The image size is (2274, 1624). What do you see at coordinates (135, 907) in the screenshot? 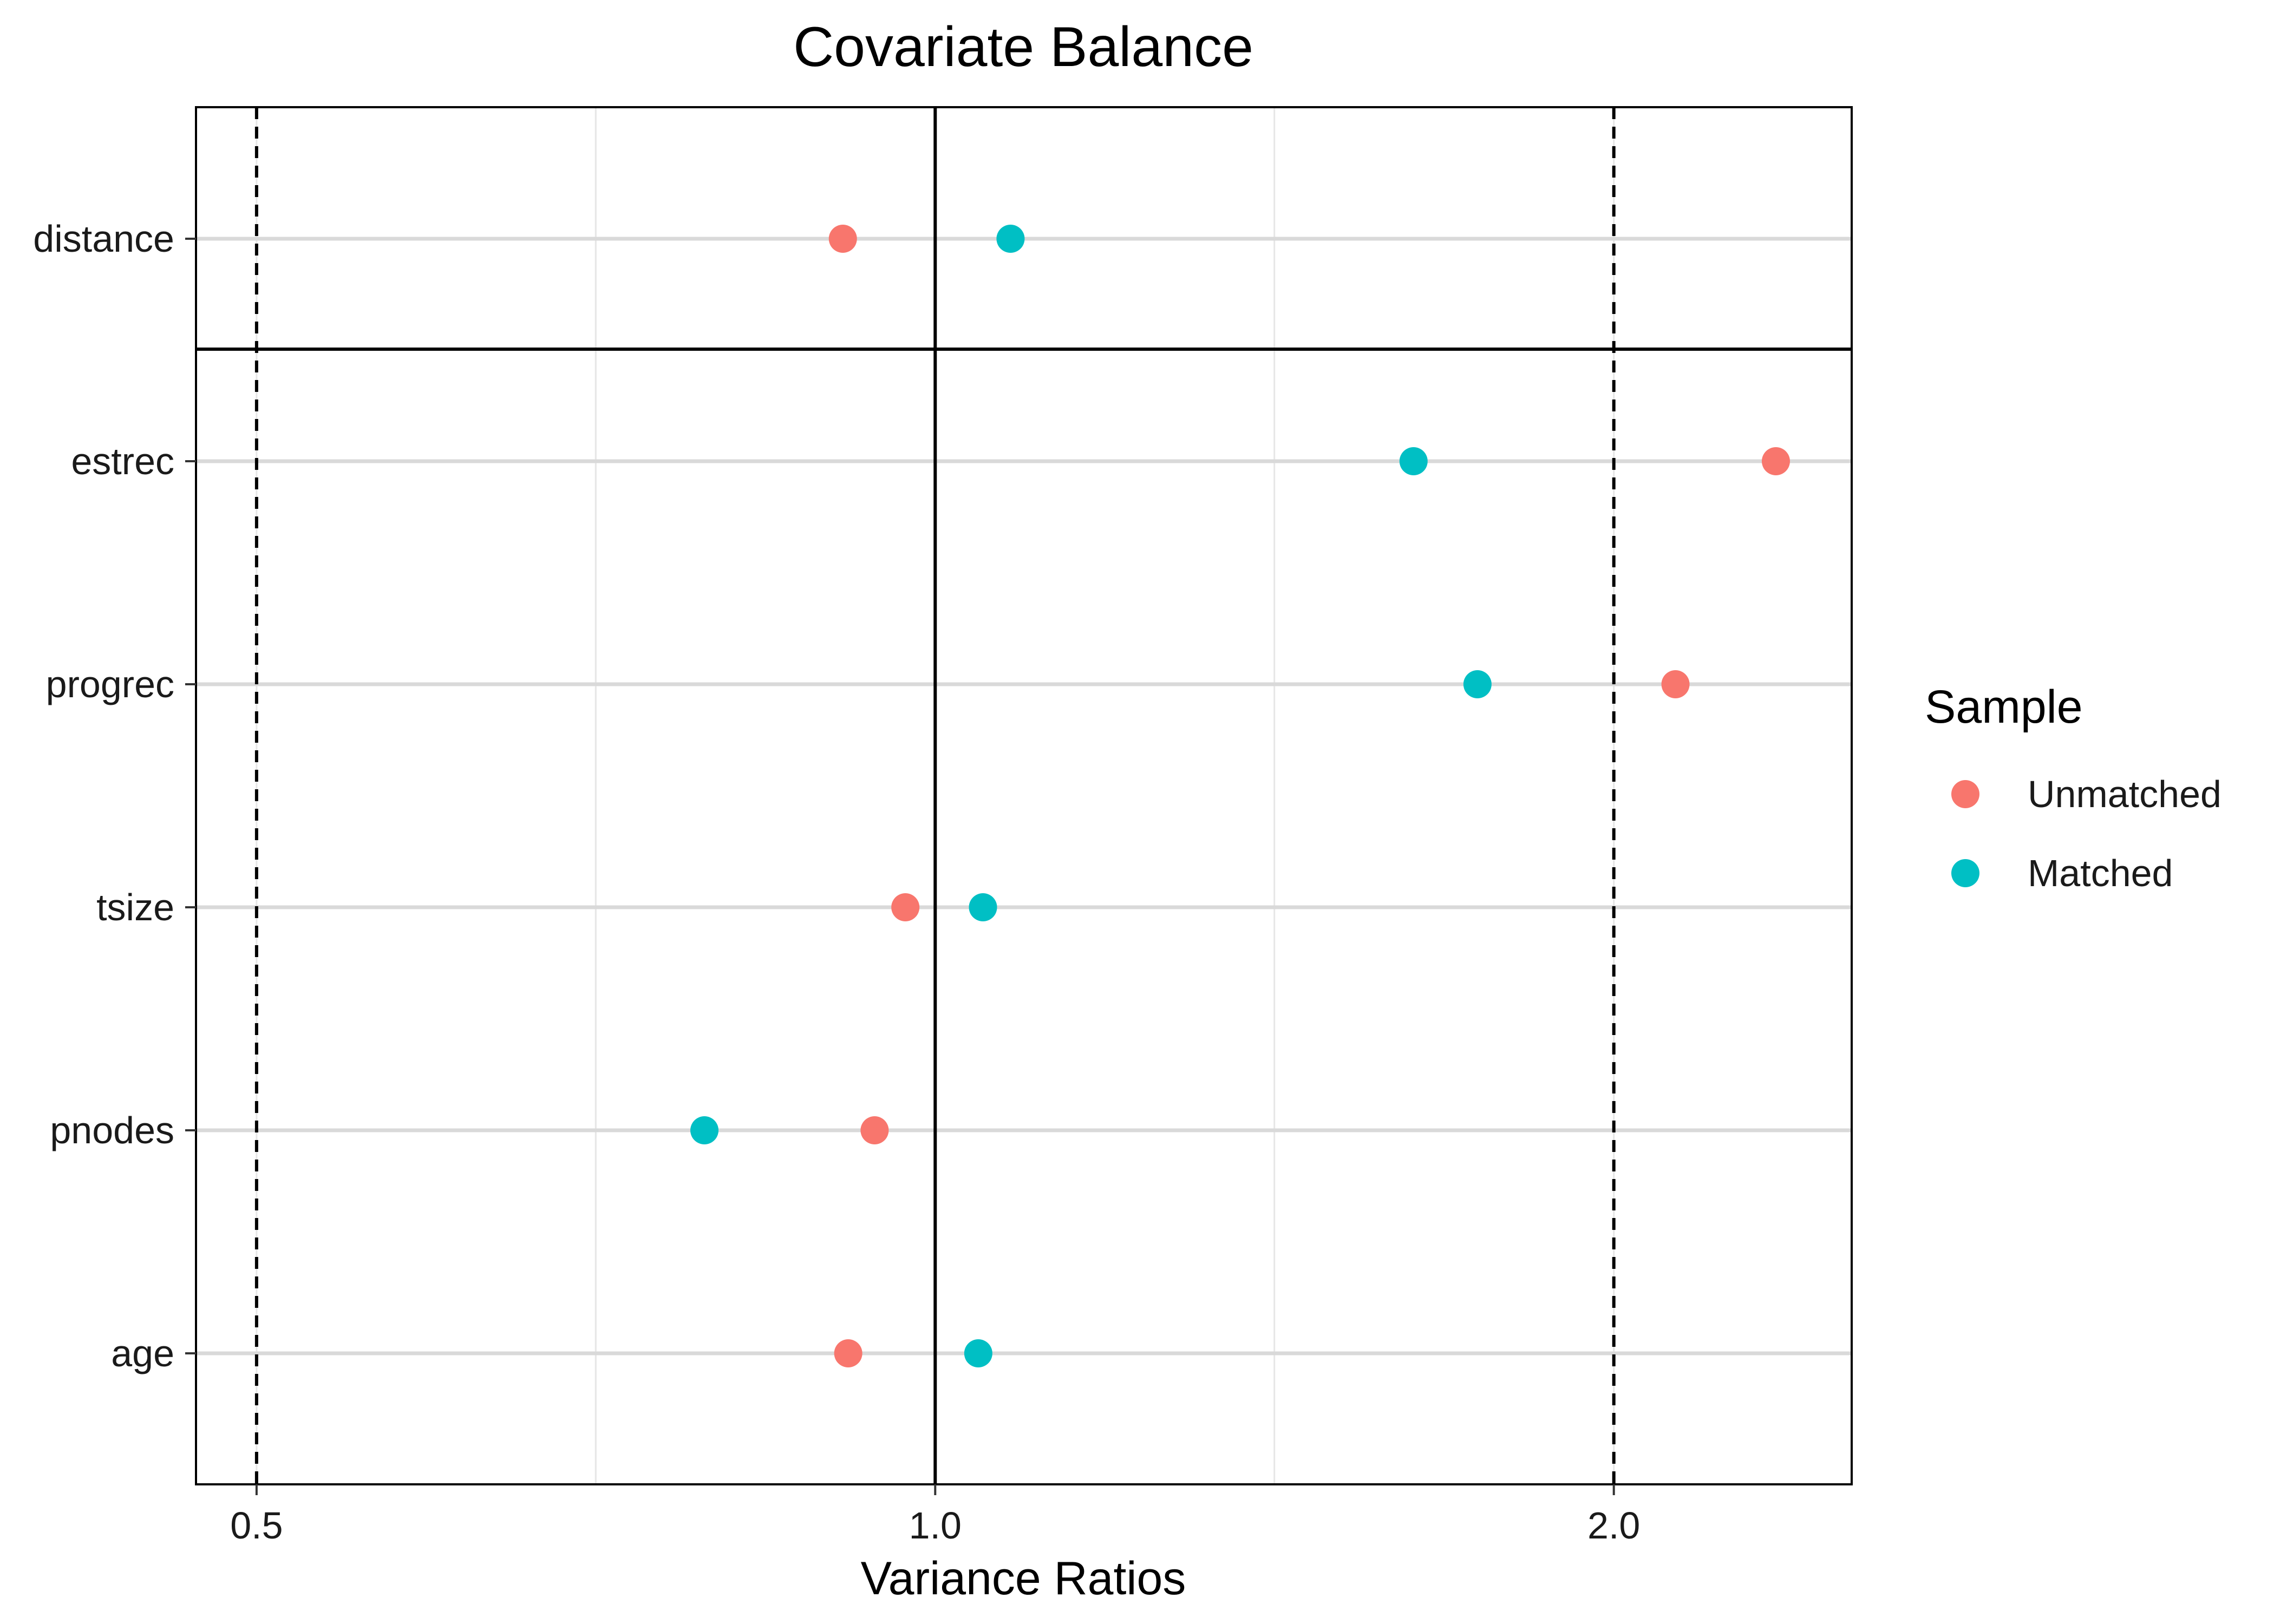
I see `y-tick-label-tsize: tsize` at bounding box center [135, 907].